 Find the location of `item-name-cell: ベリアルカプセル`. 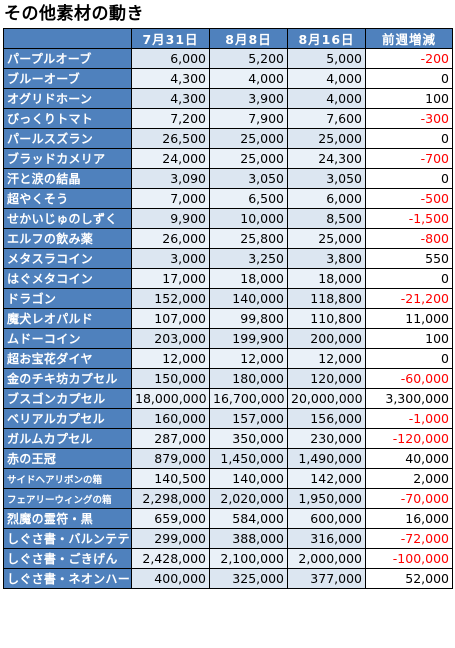

item-name-cell: ベリアルカプセル is located at coordinates (67, 418).